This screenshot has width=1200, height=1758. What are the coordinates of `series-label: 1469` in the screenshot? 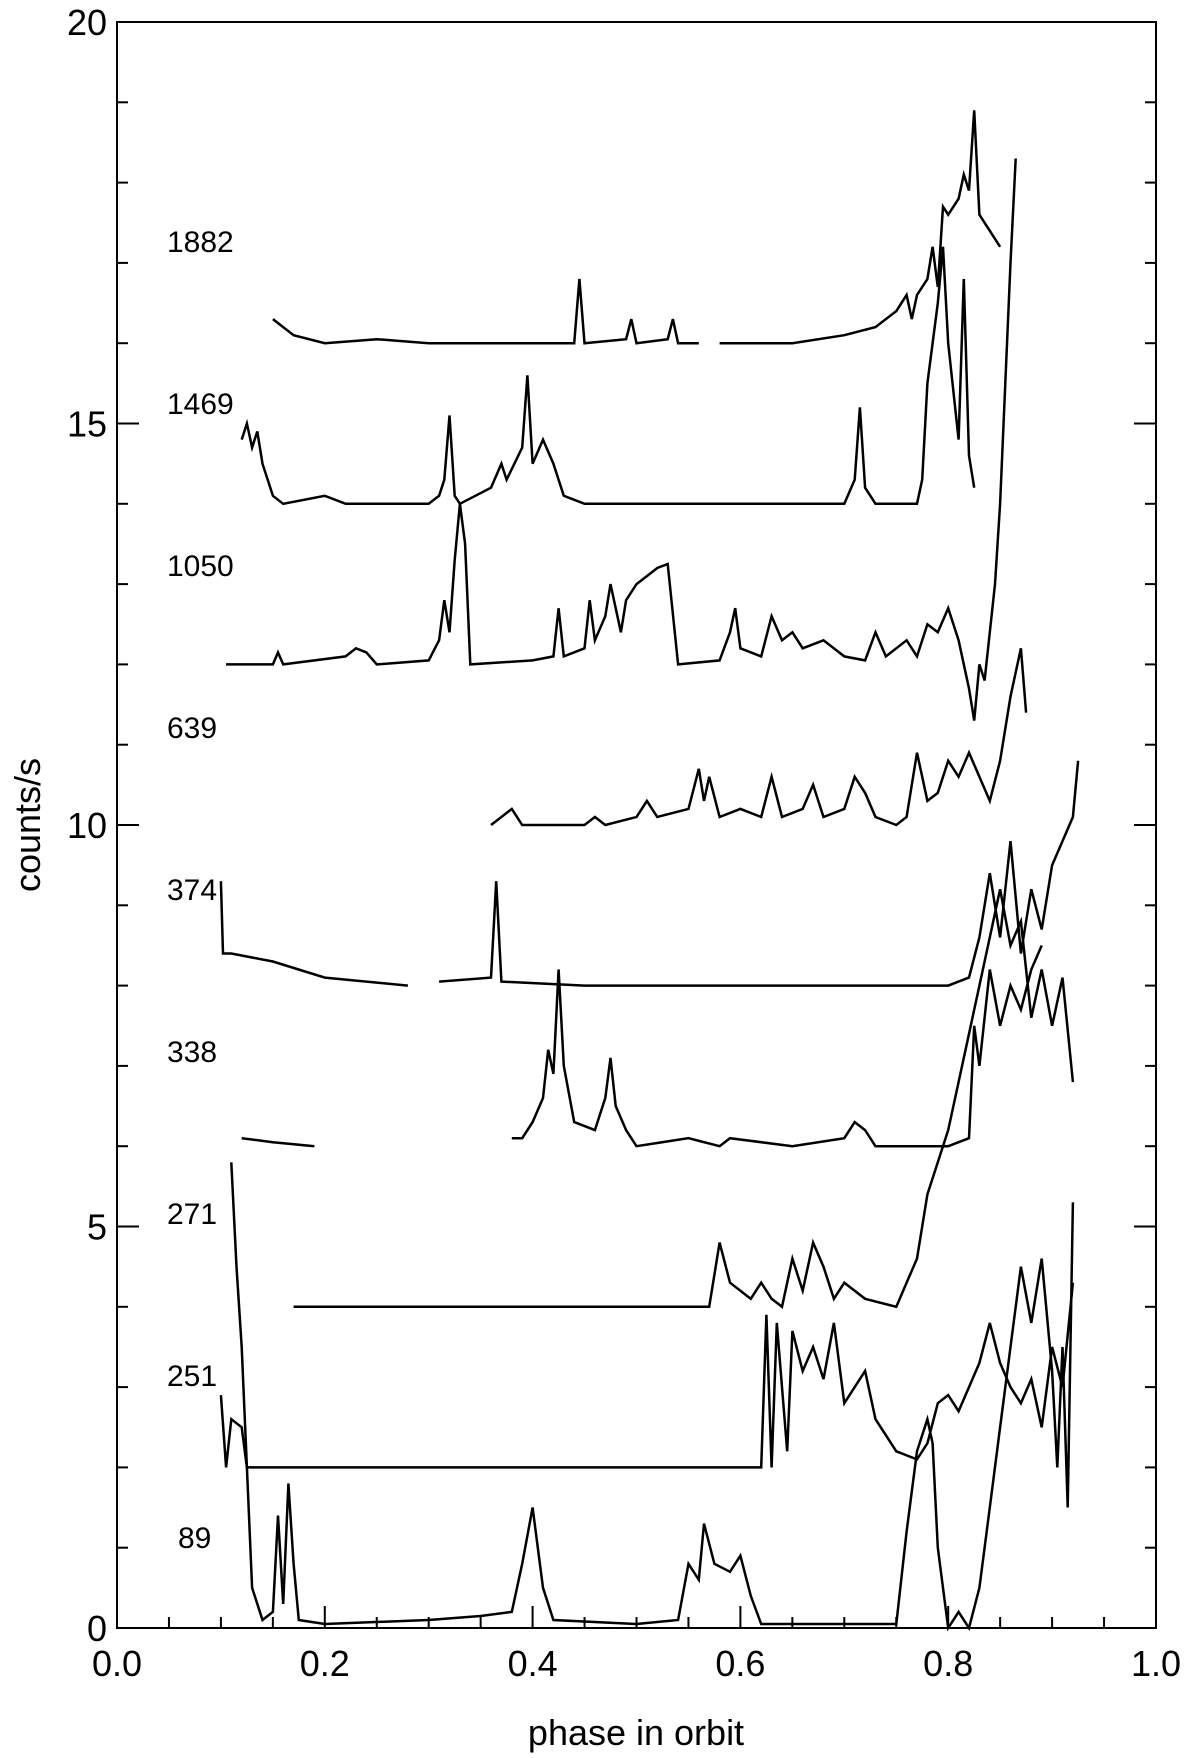 It's located at (200, 404).